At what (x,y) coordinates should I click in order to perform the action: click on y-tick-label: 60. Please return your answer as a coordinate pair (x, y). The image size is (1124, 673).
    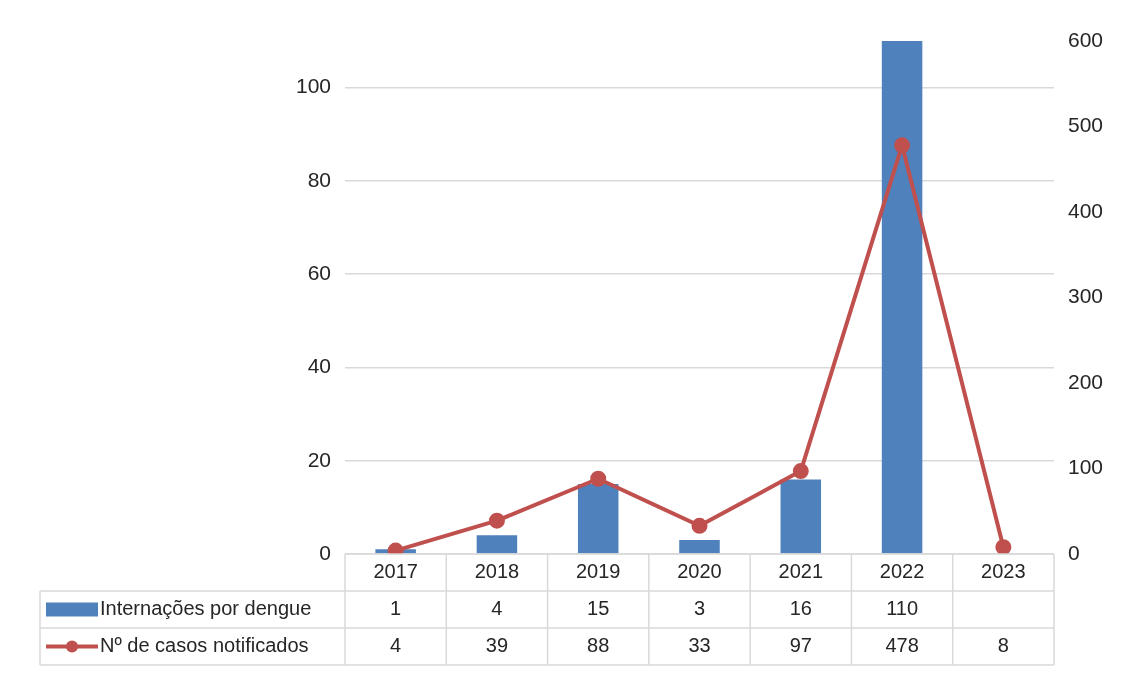
    Looking at the image, I should click on (319, 272).